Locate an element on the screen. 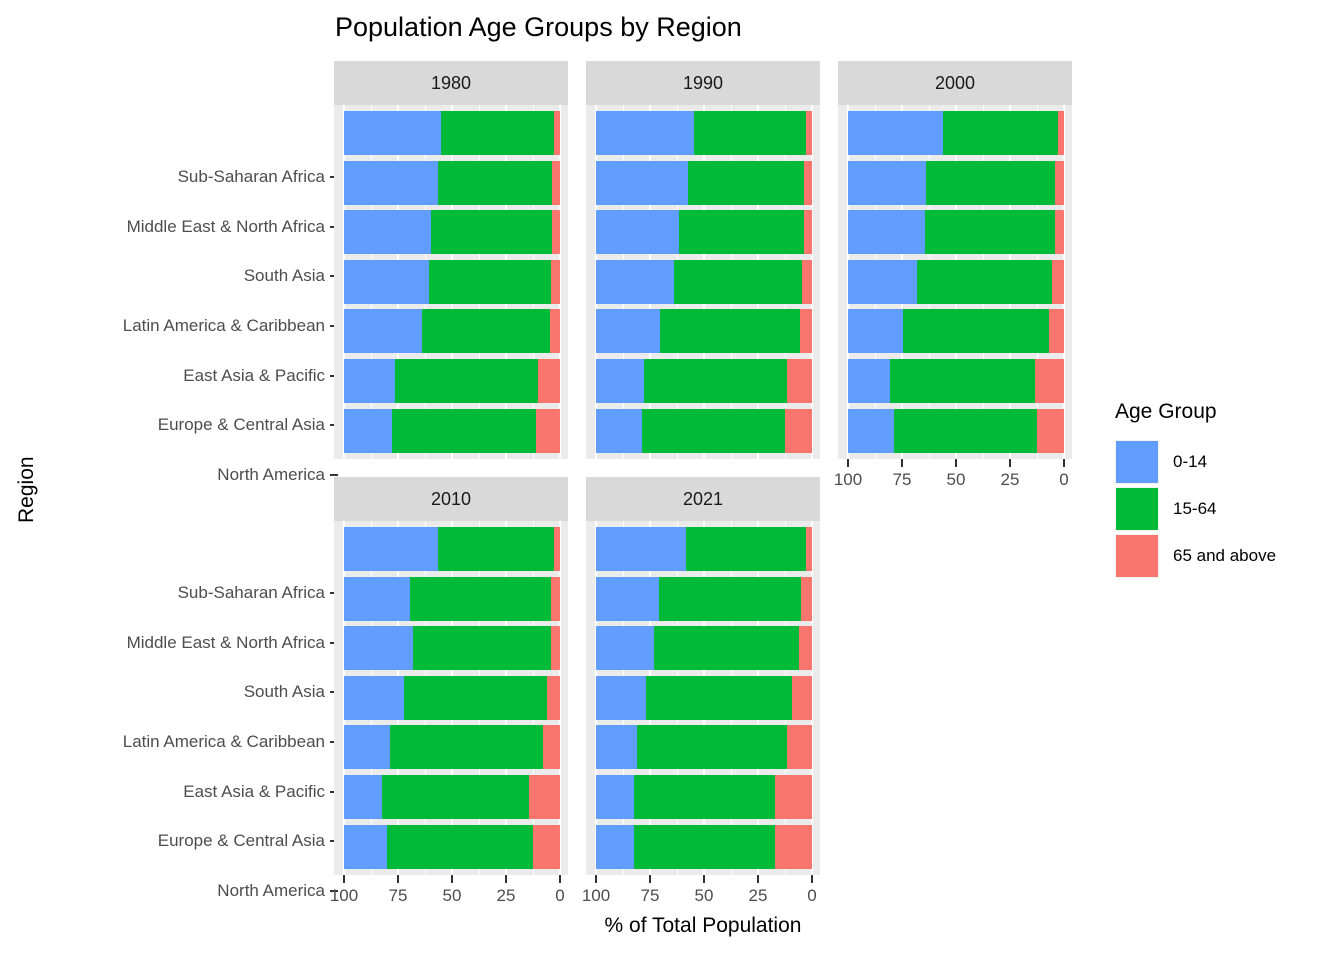 The height and width of the screenshot is (960, 1344). facet-2021: 2021 100 75 50 25 0 is located at coordinates (701, 698).